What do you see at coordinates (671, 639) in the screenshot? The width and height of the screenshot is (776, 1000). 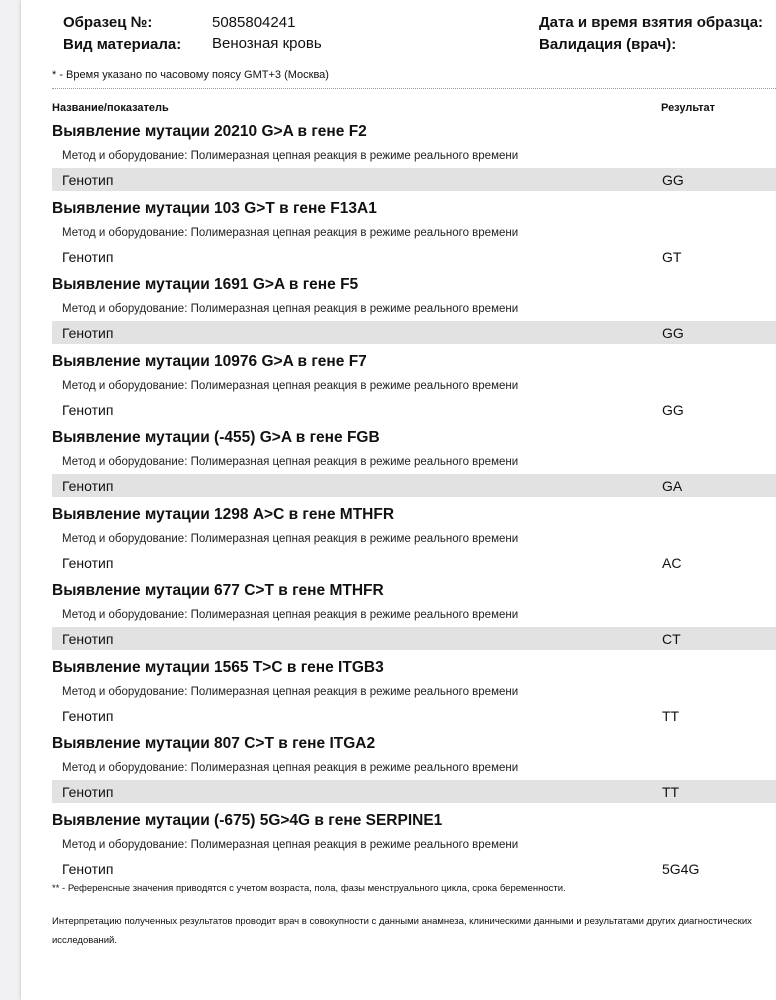 I see `genotype-result: CT` at bounding box center [671, 639].